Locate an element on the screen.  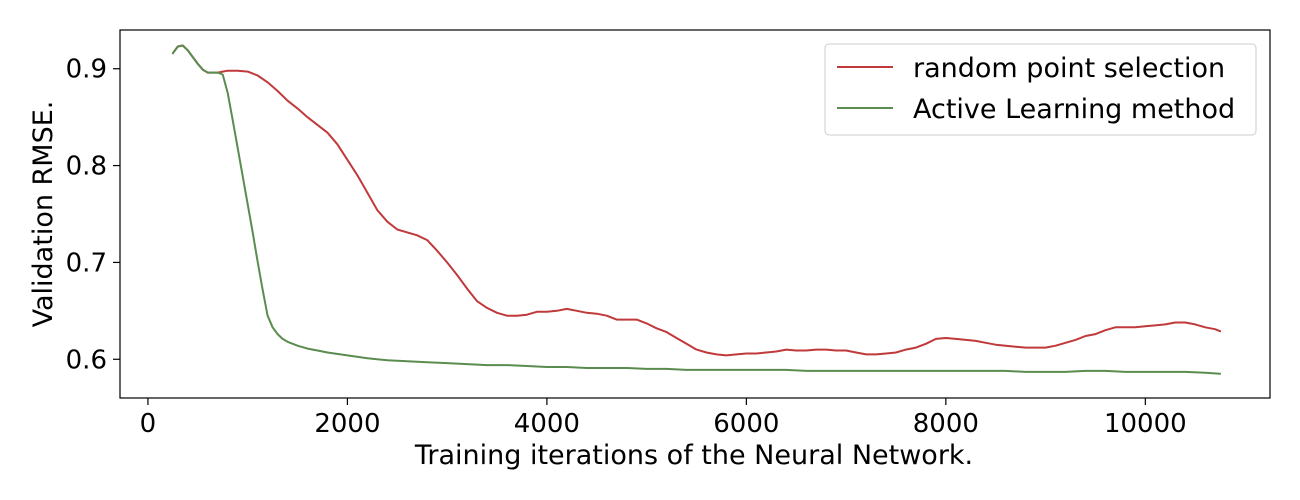
x-tick-label: 0 is located at coordinates (148, 424).